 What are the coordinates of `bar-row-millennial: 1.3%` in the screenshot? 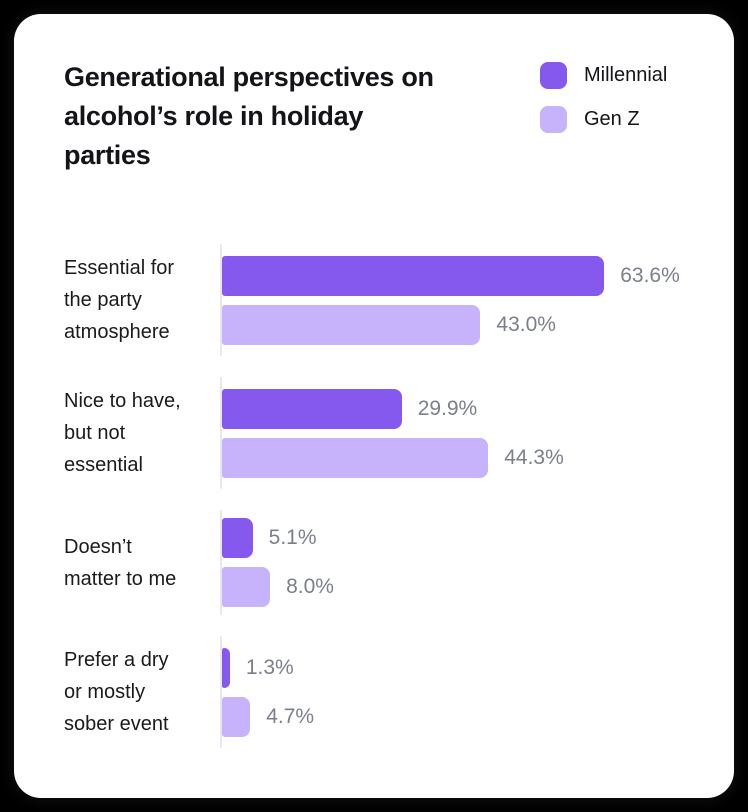 It's located at (465, 667).